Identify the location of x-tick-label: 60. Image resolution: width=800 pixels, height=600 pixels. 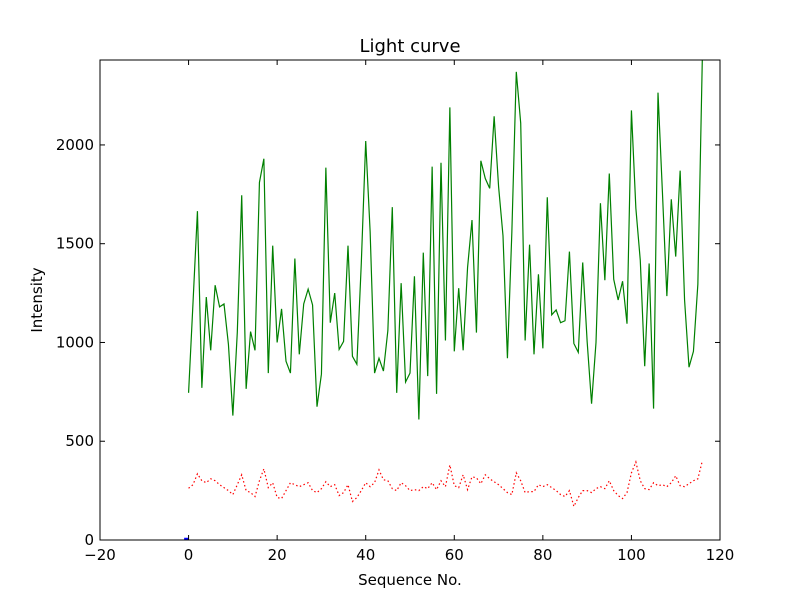
(454, 555).